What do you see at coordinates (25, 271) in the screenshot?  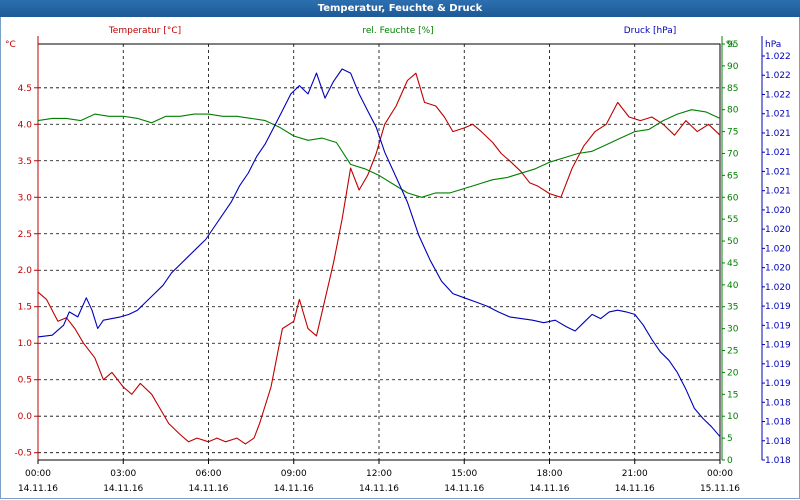 I see `temp-tick-label: 2.0` at bounding box center [25, 271].